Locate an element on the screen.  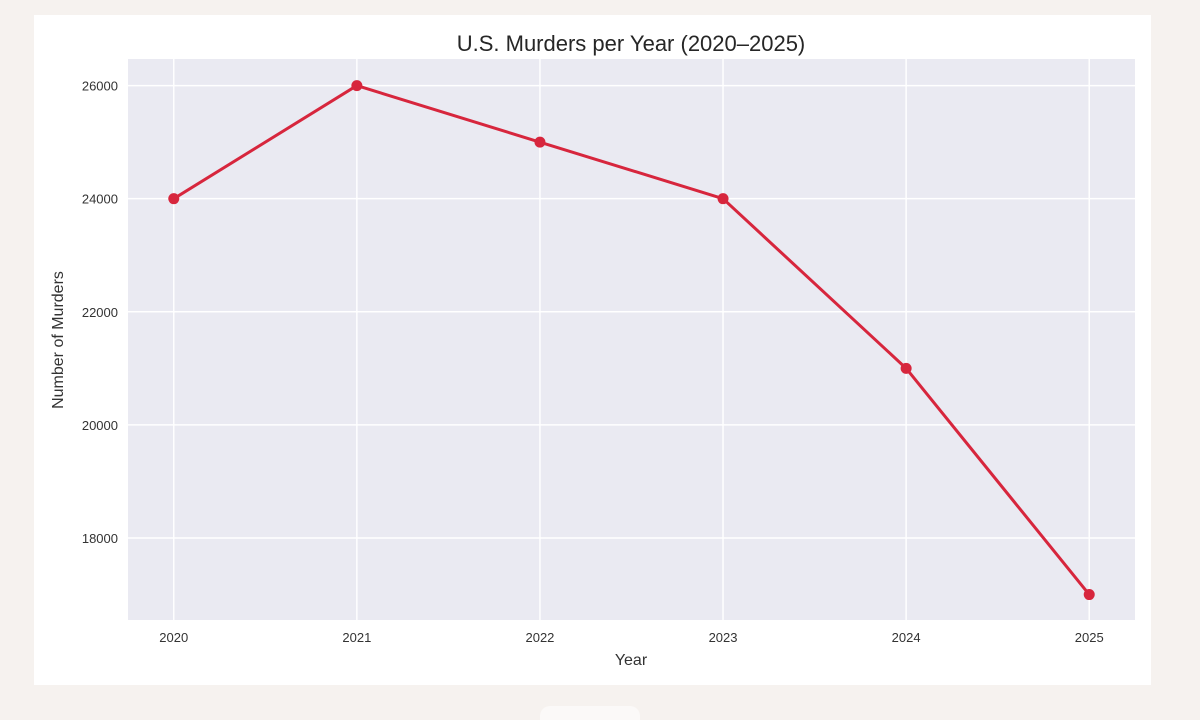
y-tick-label: 26000 is located at coordinates (100, 86).